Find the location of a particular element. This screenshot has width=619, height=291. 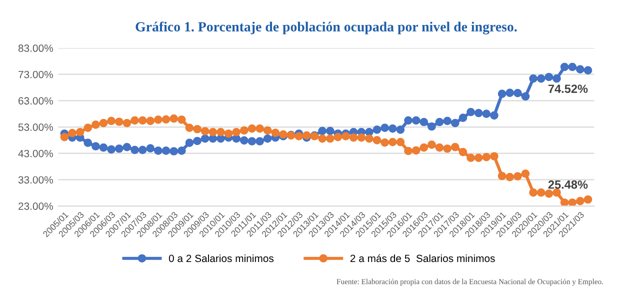

legend-label: 2 a más de 5 Salarios minimos is located at coordinates (422, 258).